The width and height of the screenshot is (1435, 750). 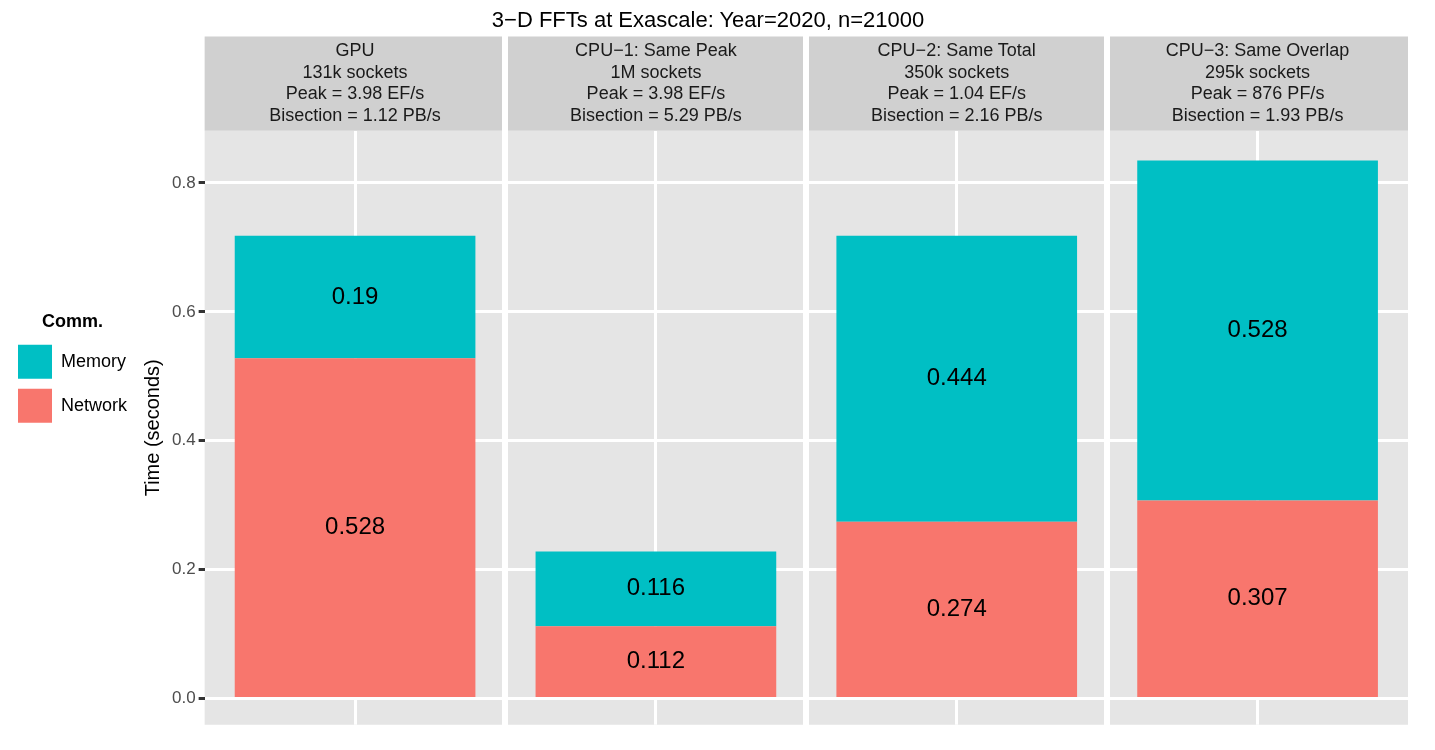 I want to click on legend-label: Memory, so click(x=94, y=360).